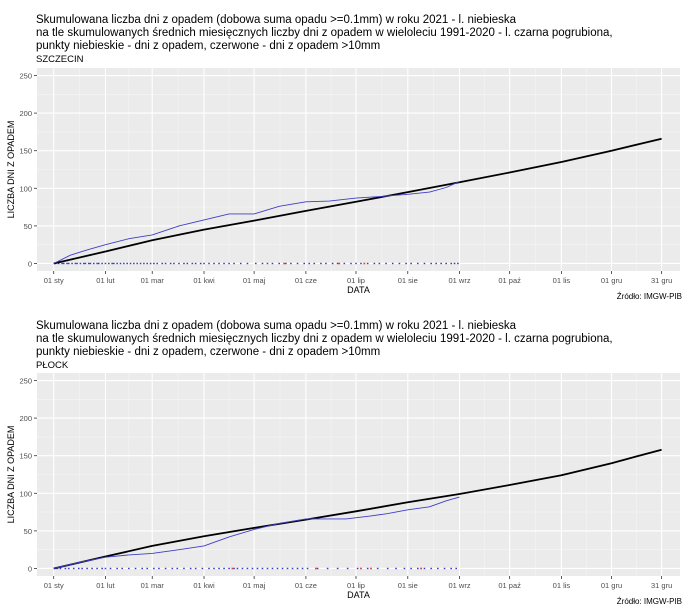 The width and height of the screenshot is (698, 614). What do you see at coordinates (52, 365) in the screenshot?
I see `station-name: PŁOCK` at bounding box center [52, 365].